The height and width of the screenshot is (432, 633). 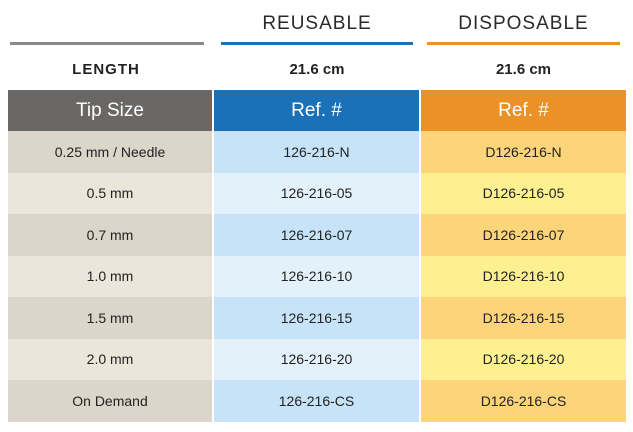 What do you see at coordinates (523, 43) in the screenshot?
I see `rule-disposable-divider` at bounding box center [523, 43].